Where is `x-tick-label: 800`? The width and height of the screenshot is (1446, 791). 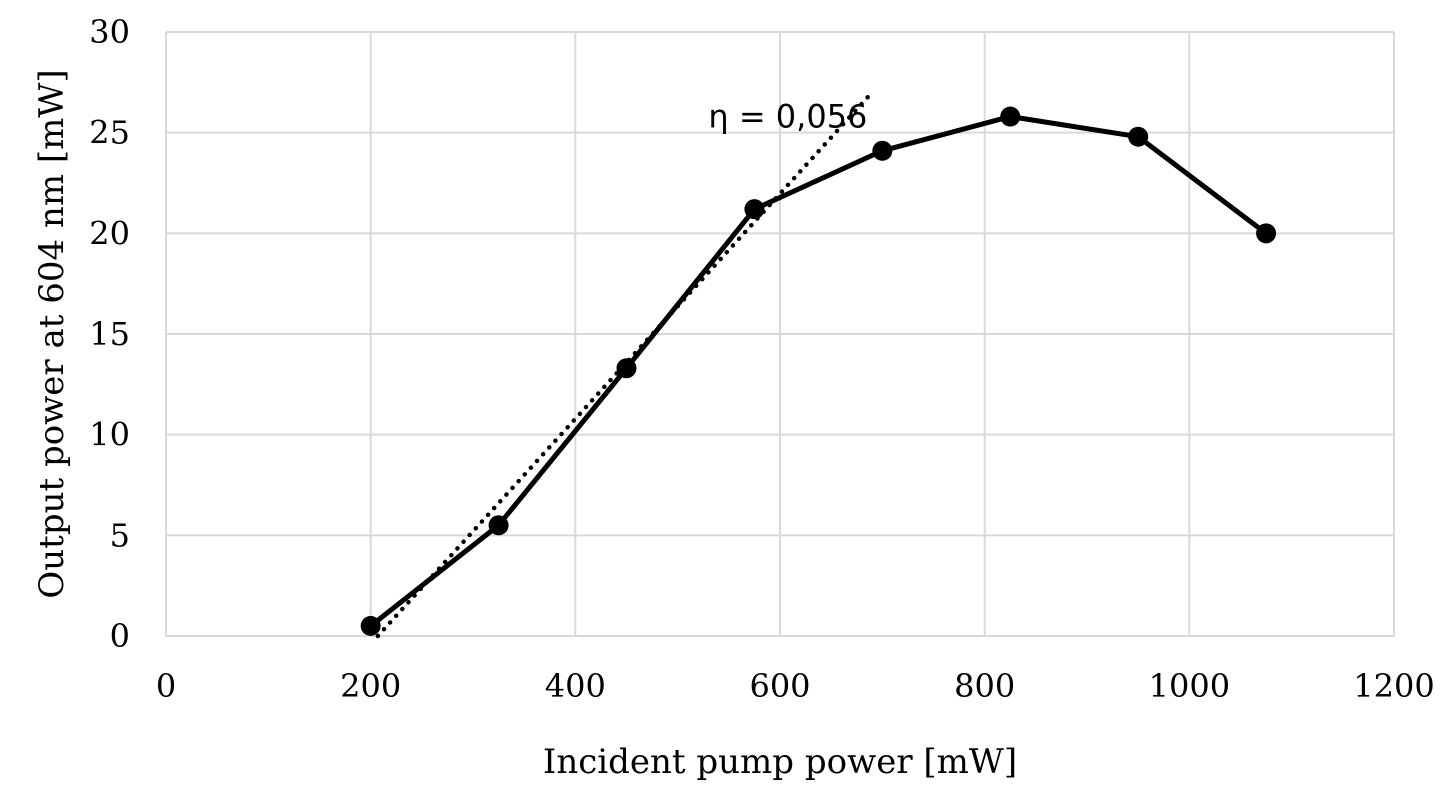
x-tick-label: 800 is located at coordinates (984, 686).